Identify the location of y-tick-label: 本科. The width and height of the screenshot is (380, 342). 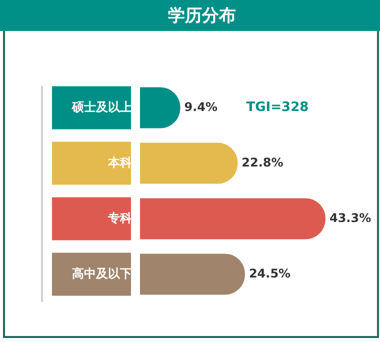
(119, 162).